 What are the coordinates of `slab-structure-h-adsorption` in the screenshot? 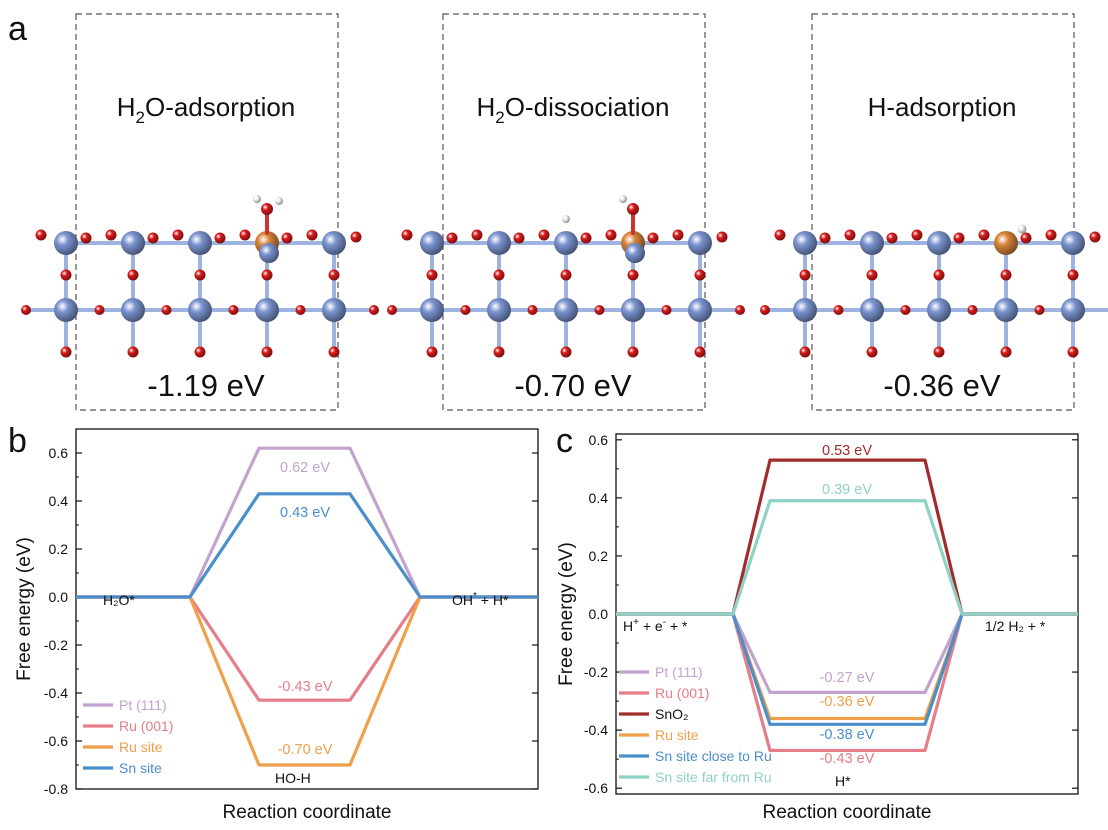 It's located at (934, 291).